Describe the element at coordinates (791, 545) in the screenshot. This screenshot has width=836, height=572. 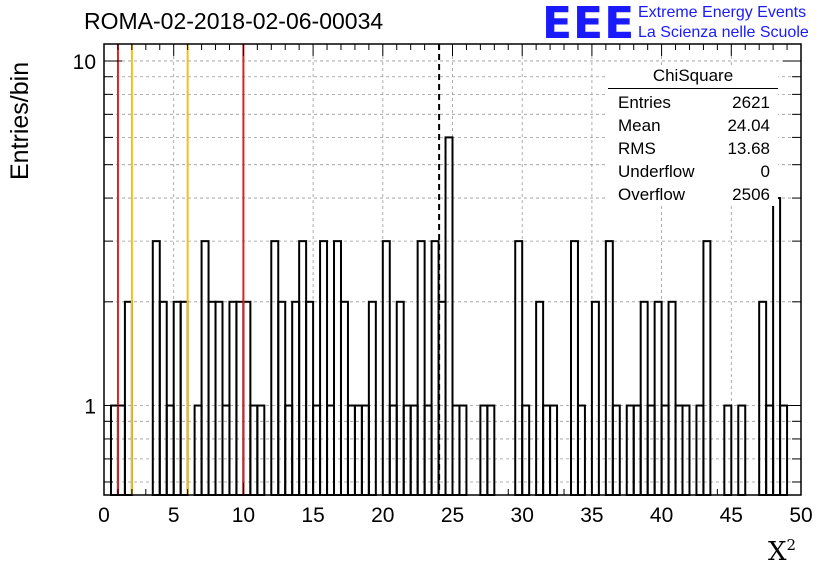
I see `x-axis-label-superscript: 2` at that location.